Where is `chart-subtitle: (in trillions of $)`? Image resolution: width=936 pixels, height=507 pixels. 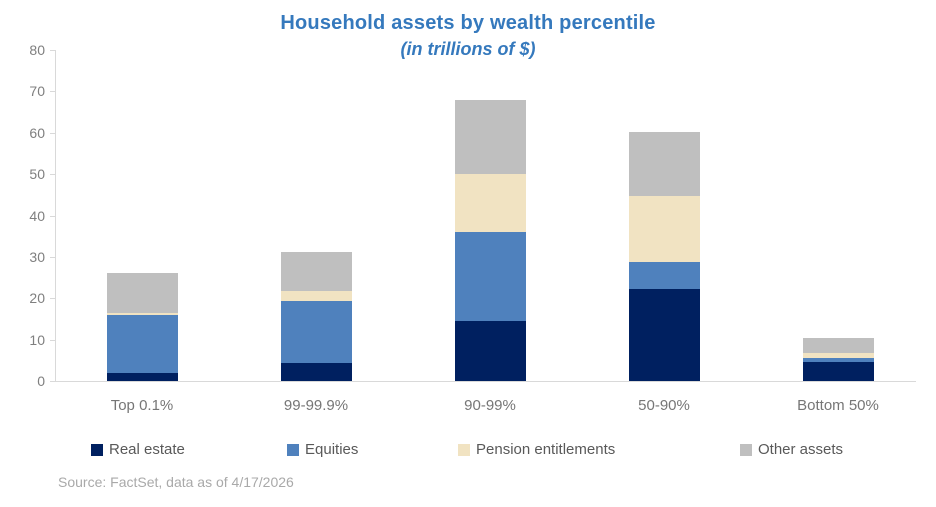
chart-subtitle: (in trillions of $) is located at coordinates (468, 49).